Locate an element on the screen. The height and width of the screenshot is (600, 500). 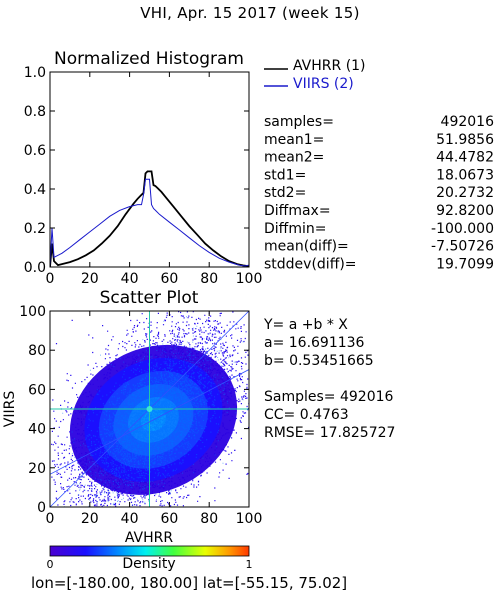
stat-value: 92.8200 is located at coordinates (465, 211).